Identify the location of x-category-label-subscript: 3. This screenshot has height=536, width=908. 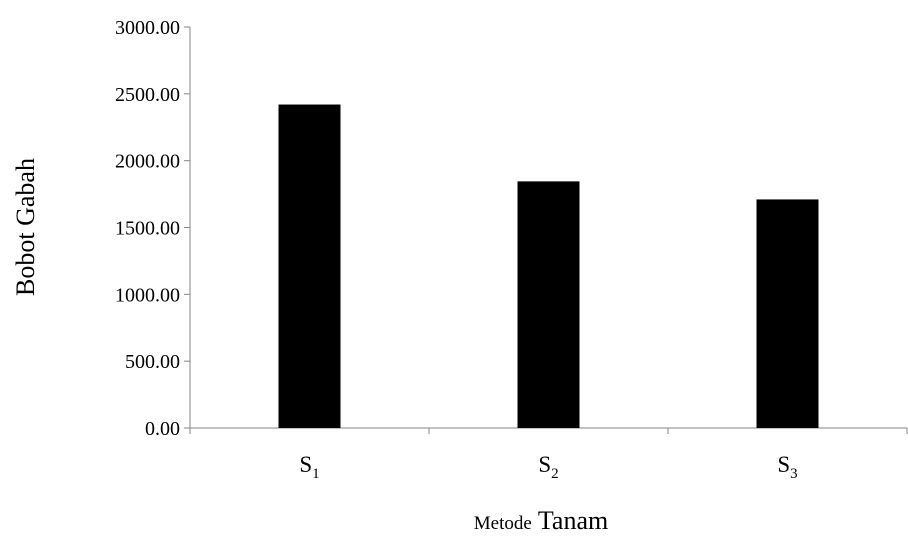
(794, 474).